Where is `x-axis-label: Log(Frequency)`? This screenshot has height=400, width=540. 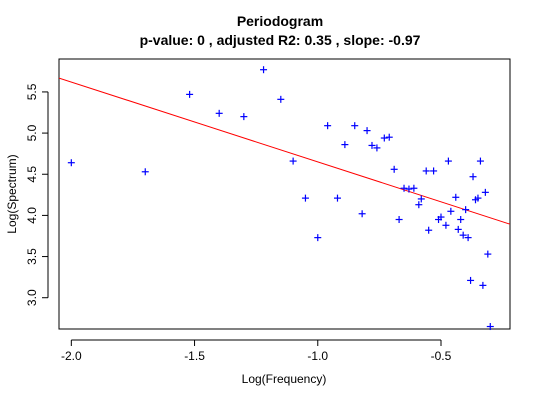
x-axis-label: Log(Frequency) is located at coordinates (284, 379).